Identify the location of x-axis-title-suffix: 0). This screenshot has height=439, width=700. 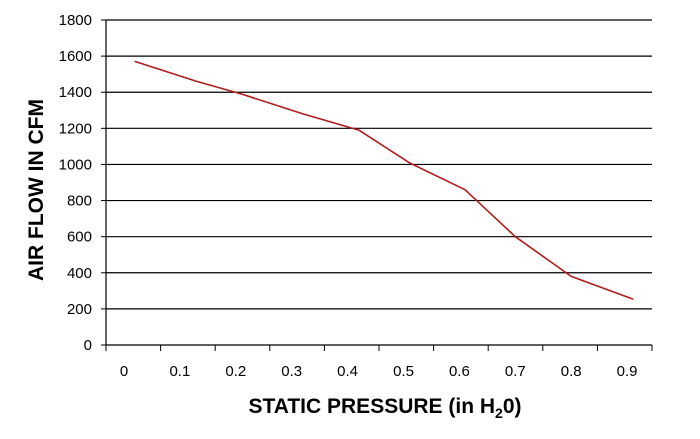
(512, 406).